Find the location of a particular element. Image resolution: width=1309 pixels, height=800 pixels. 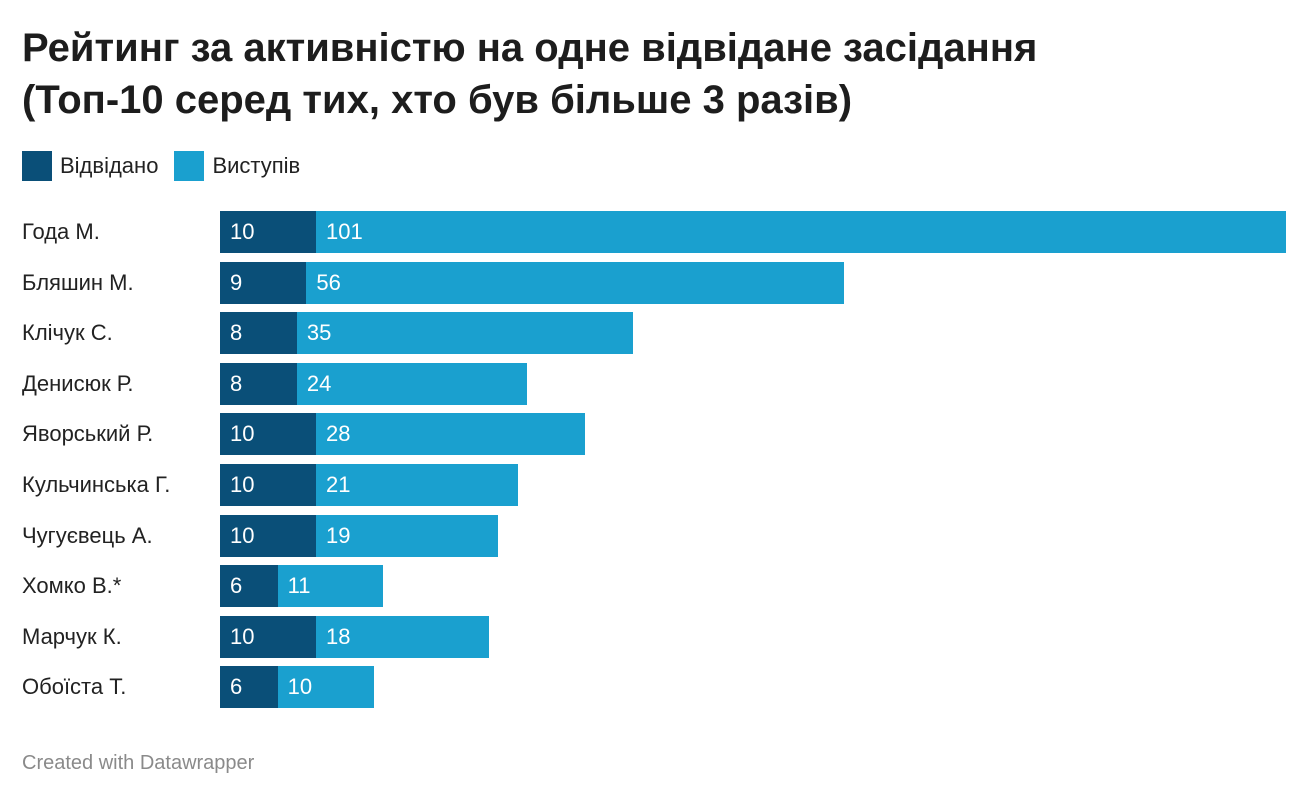

value-label-speeches: 24 is located at coordinates (319, 383).